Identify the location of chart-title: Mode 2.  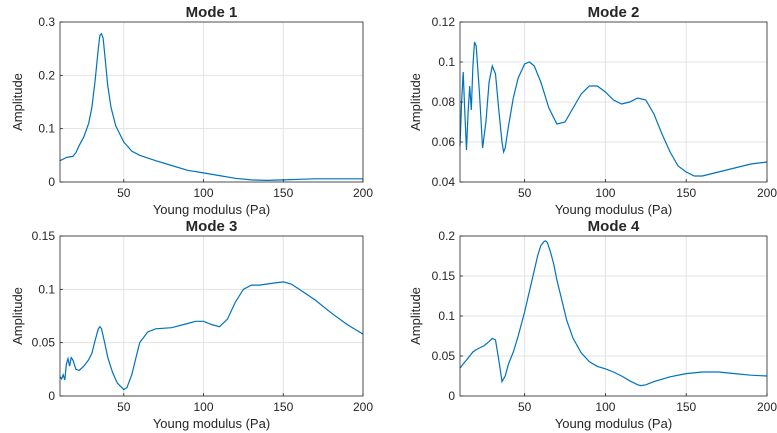
(614, 12).